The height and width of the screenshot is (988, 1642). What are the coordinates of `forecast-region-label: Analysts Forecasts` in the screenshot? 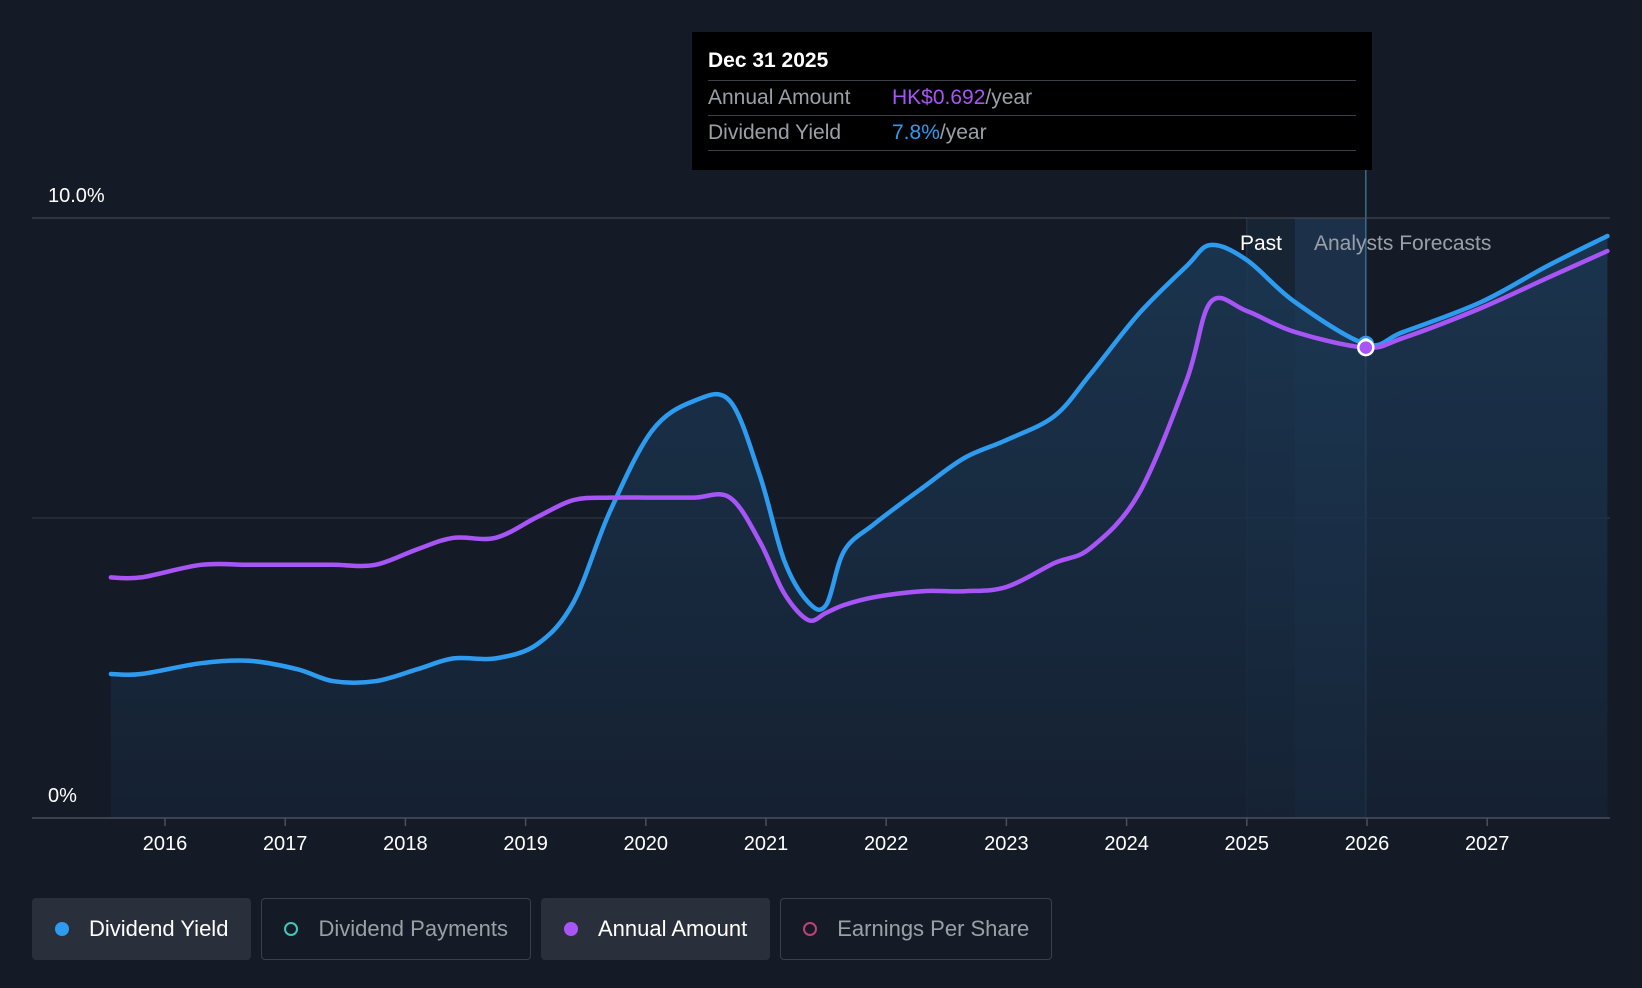 It's located at (1402, 243).